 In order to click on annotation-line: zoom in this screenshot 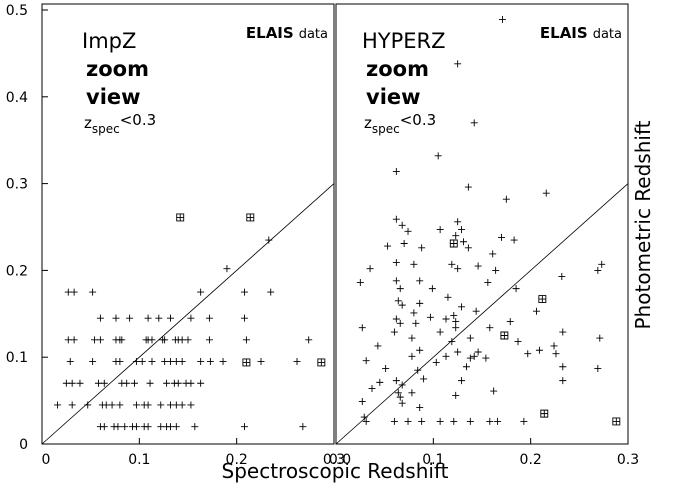, I will do `click(397, 69)`.